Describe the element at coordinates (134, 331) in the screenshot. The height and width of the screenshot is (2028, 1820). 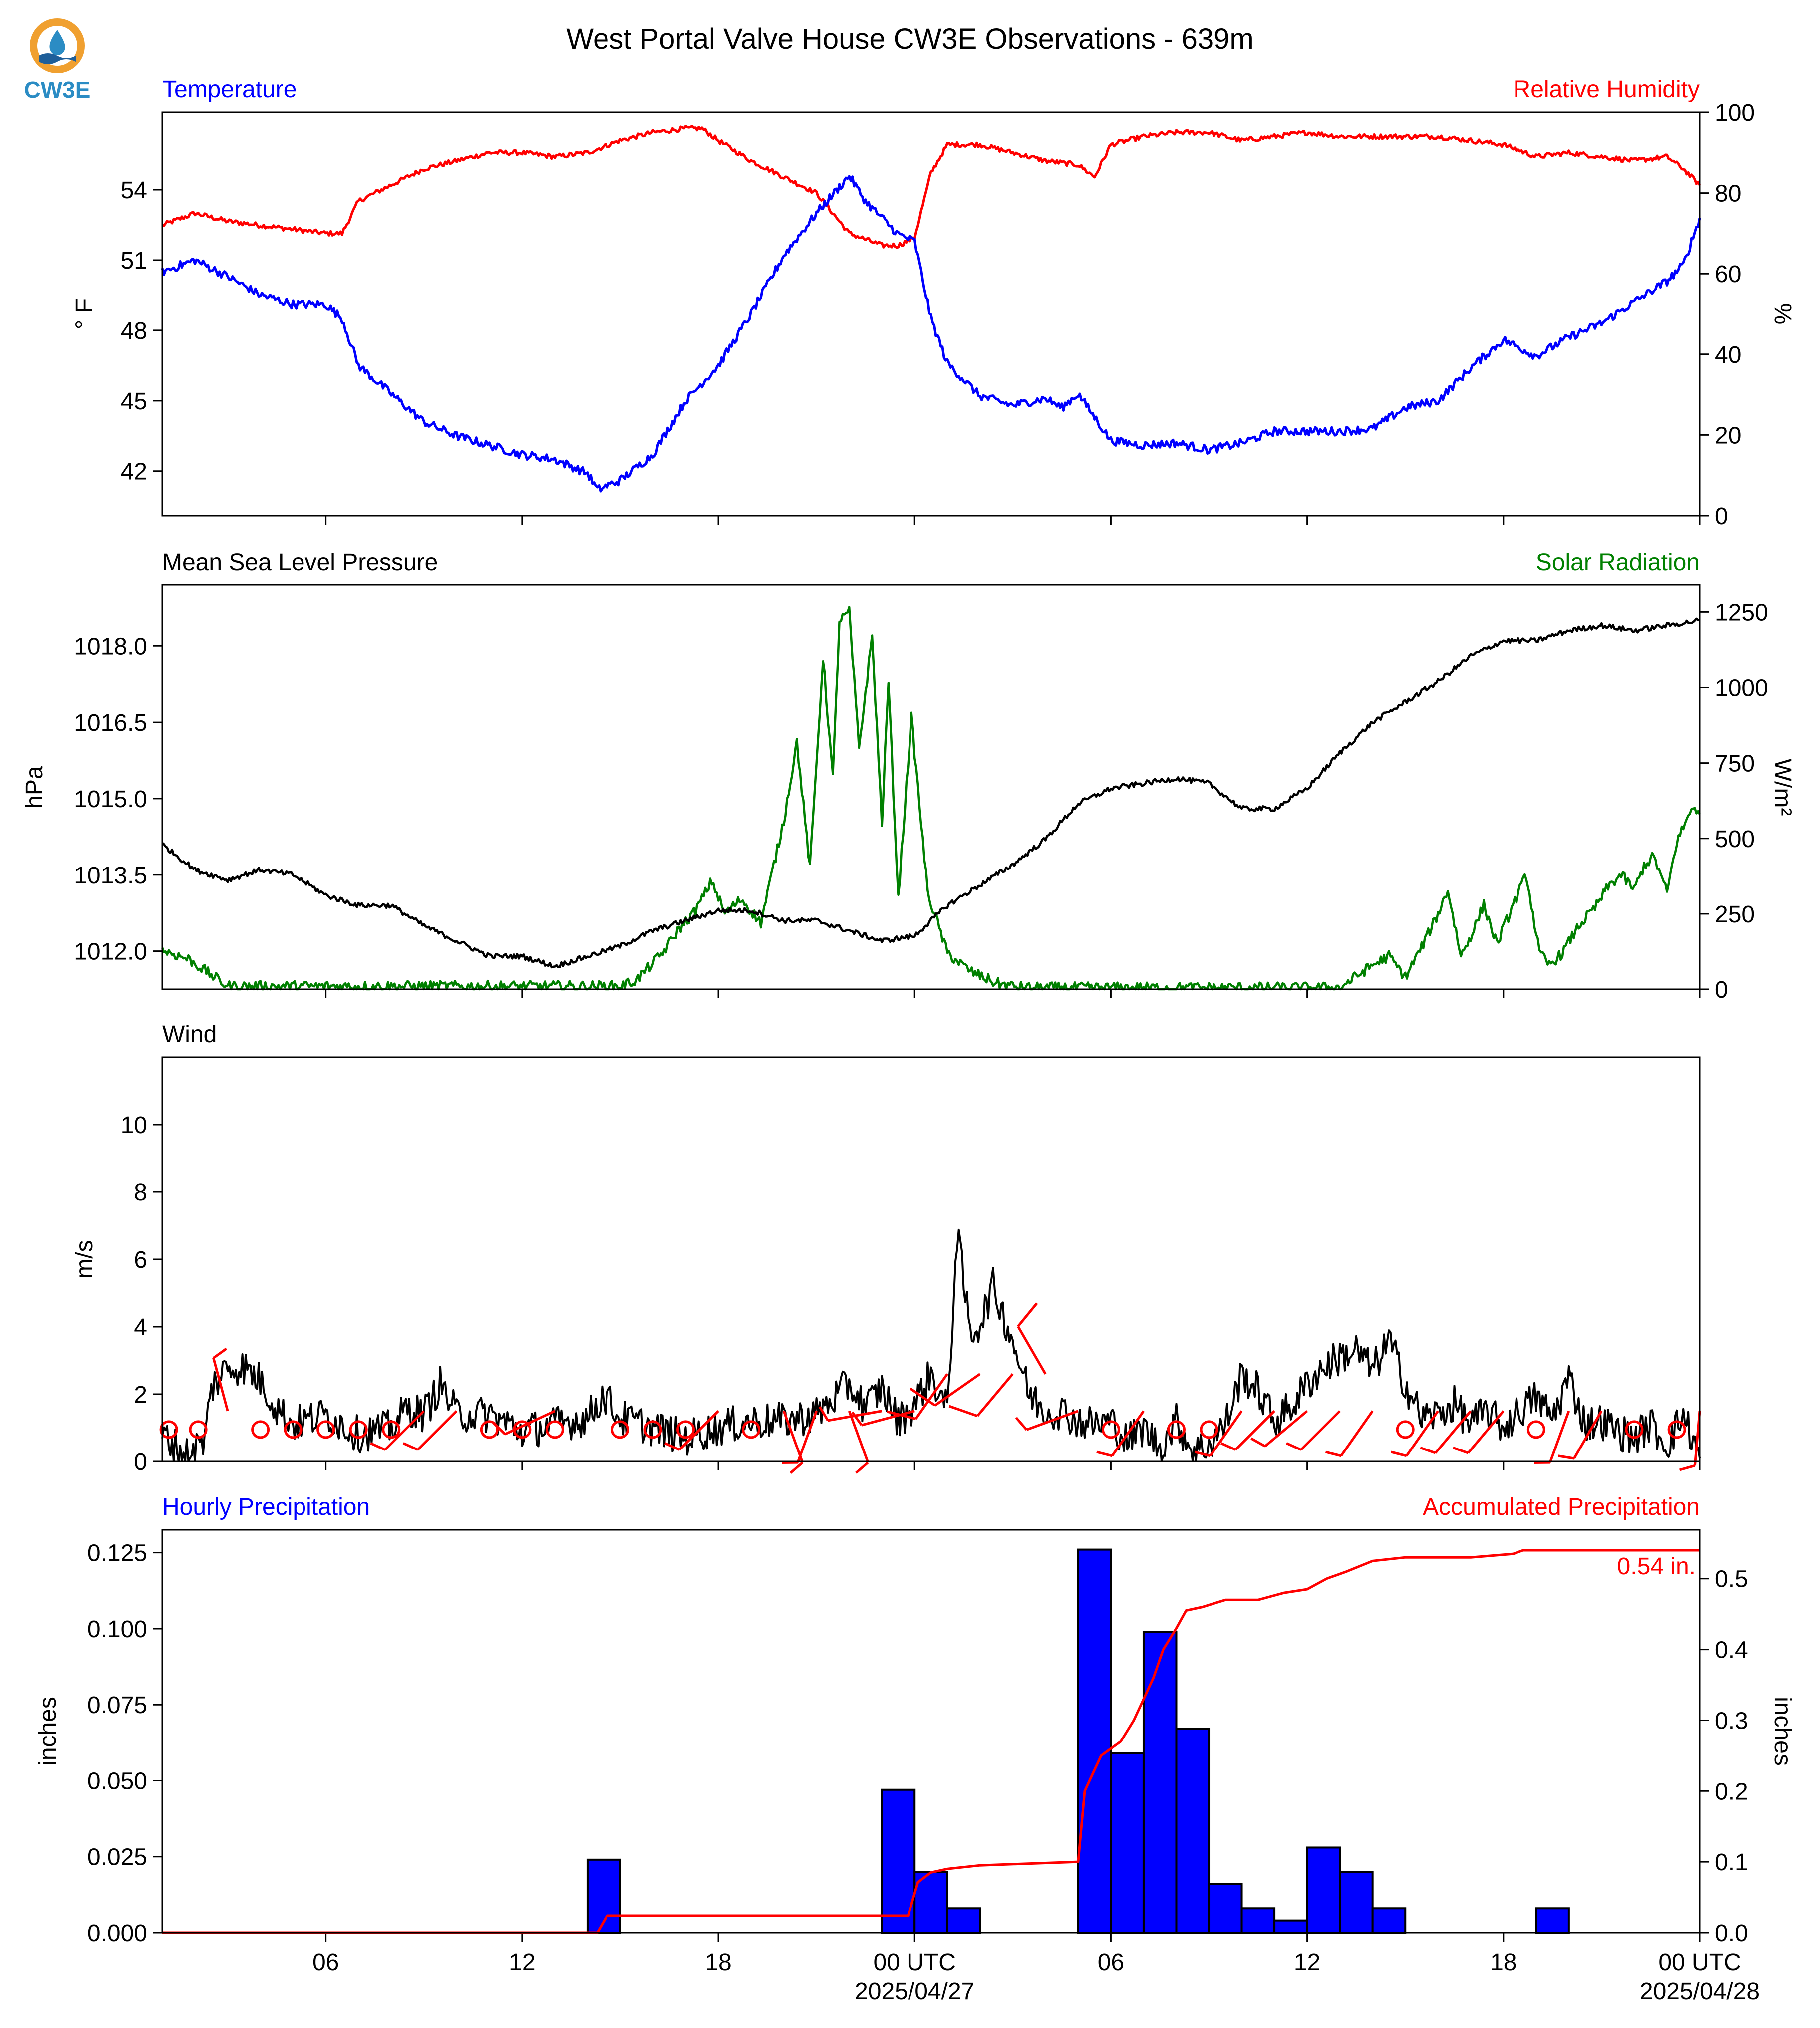
I see `y-tick-label: 48` at that location.